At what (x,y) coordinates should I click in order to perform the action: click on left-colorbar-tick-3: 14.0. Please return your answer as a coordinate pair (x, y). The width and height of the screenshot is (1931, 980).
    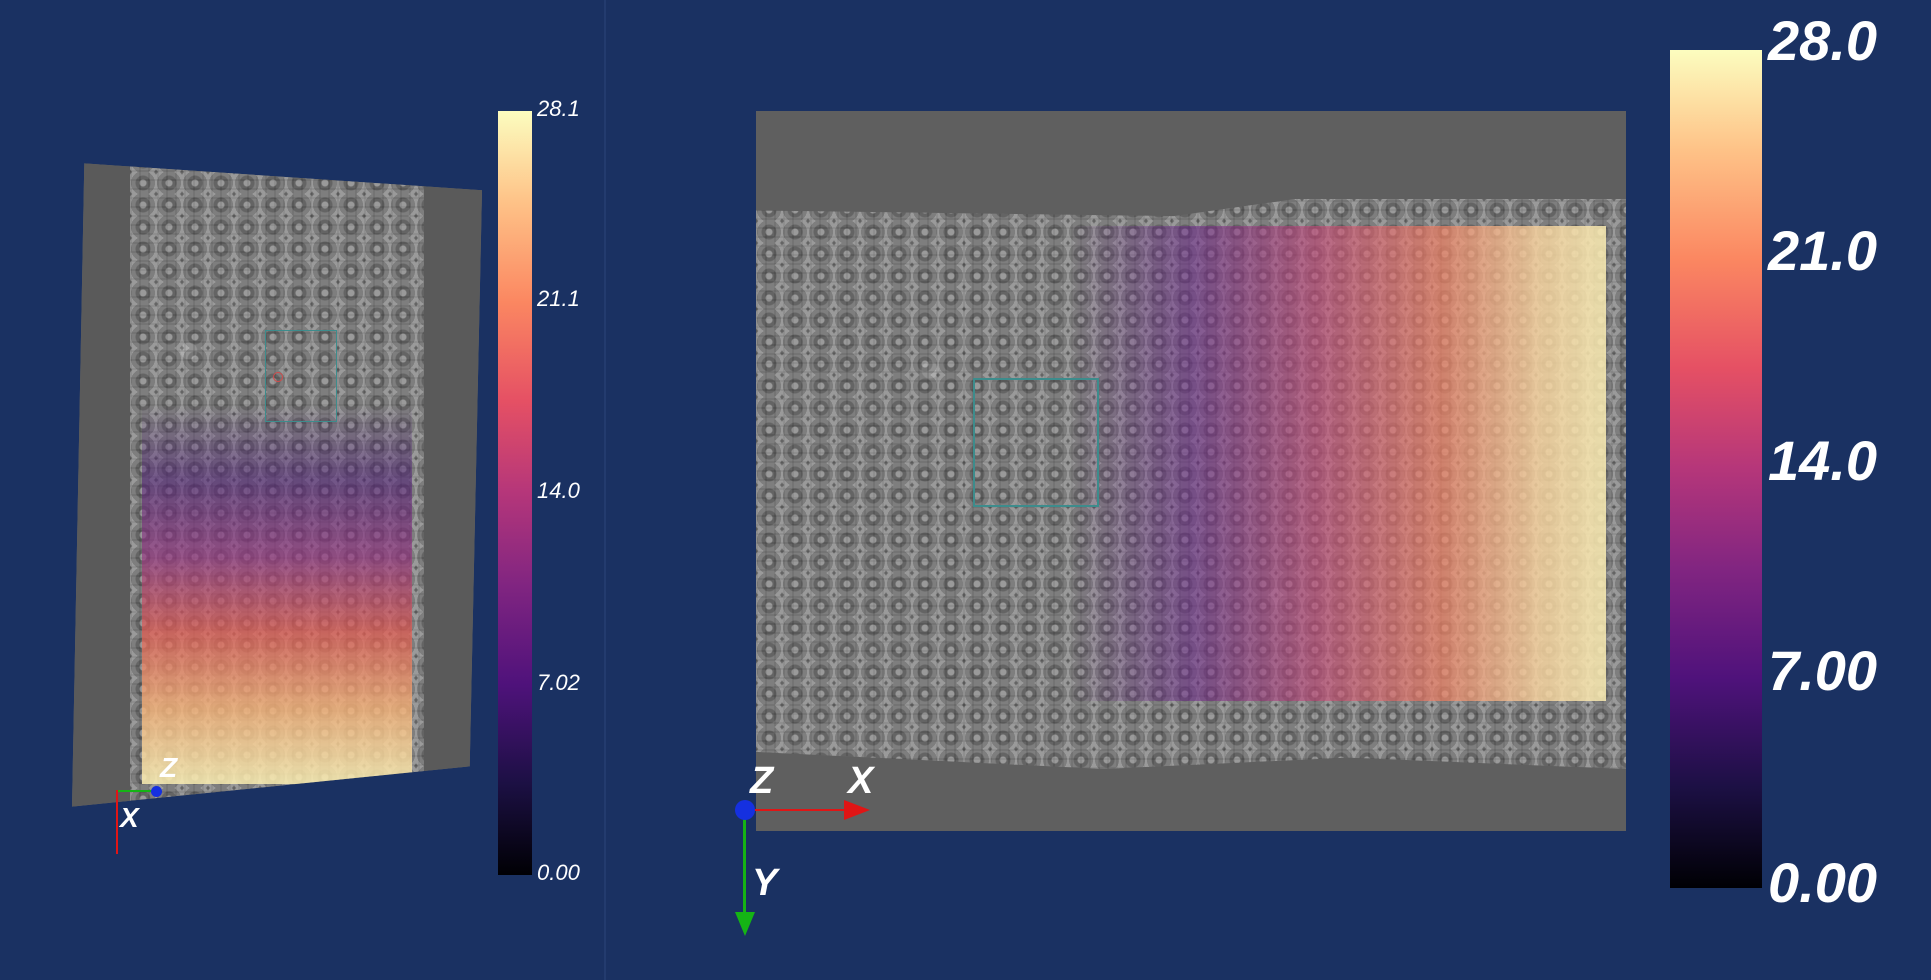
    Looking at the image, I should click on (558, 490).